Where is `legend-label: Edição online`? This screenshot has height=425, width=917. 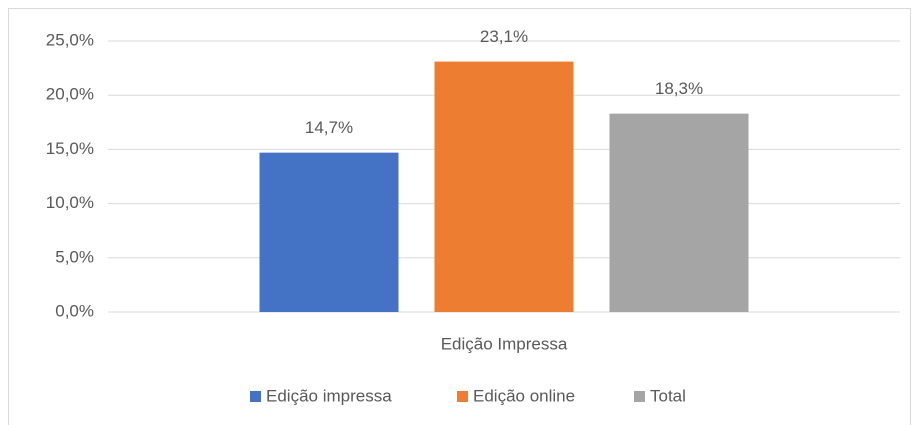 legend-label: Edição online is located at coordinates (524, 395).